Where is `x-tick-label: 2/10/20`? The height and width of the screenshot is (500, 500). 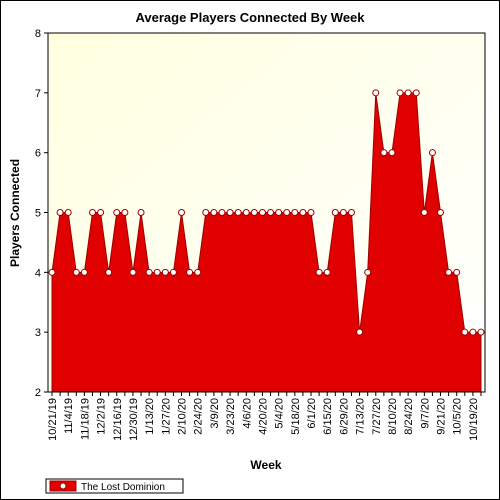 x-tick-label: 2/10/20 is located at coordinates (183, 416).